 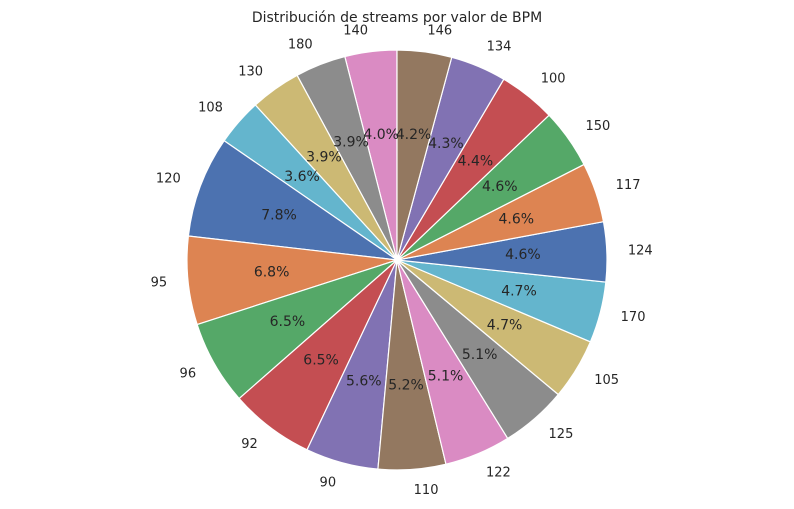 I want to click on pct-label-150: 4.6%, so click(x=500, y=187).